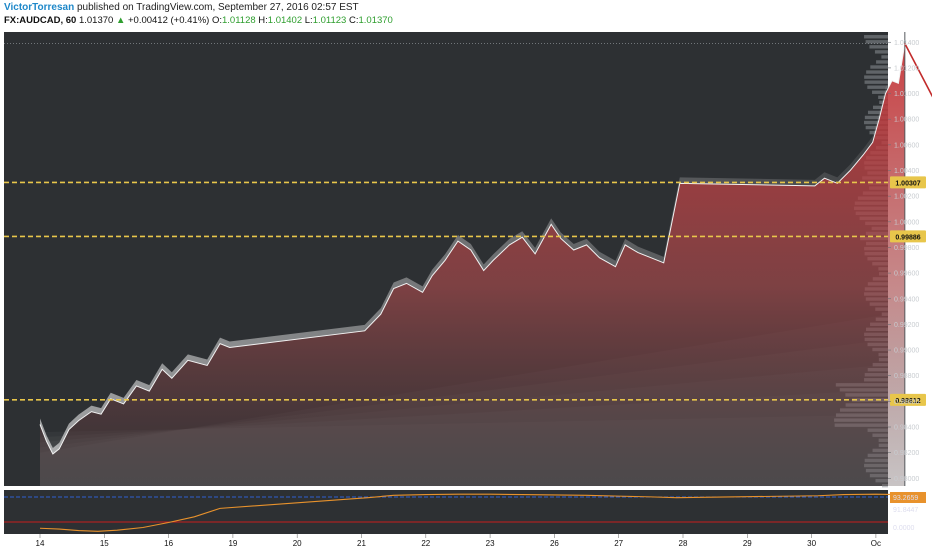 The image size is (932, 550). What do you see at coordinates (297, 543) in the screenshot?
I see `x-tick-label: 20` at bounding box center [297, 543].